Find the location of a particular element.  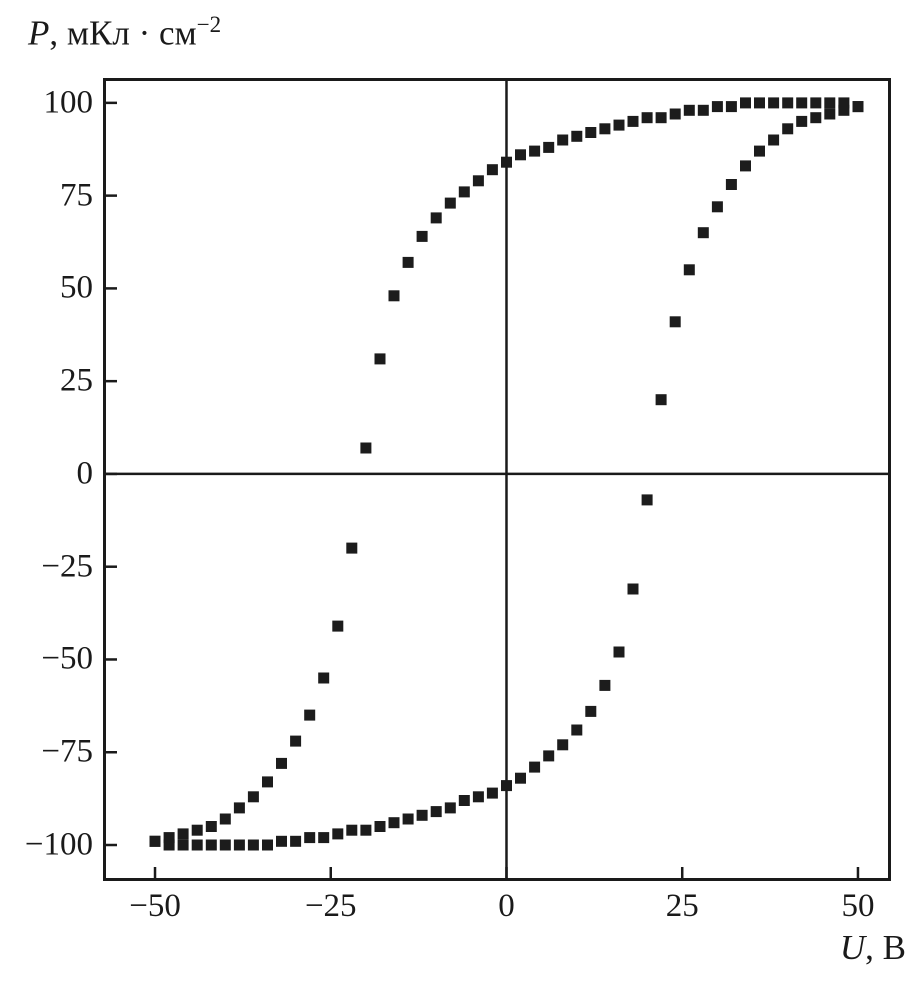

x-tick-label: −50 is located at coordinates (155, 906).